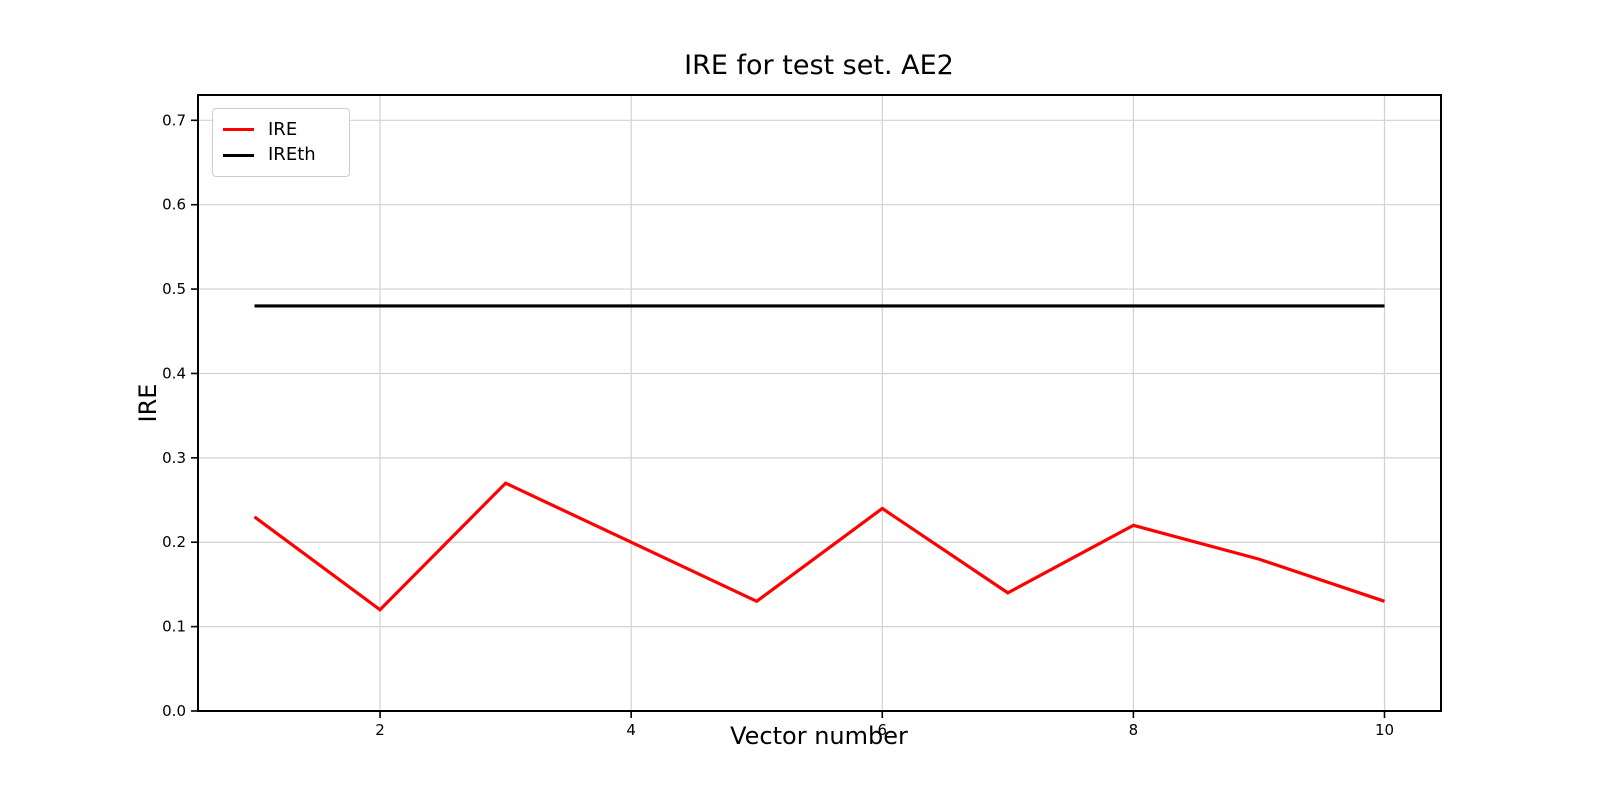  Describe the element at coordinates (148, 403) in the screenshot. I see `y-axis-label: IRE` at that location.